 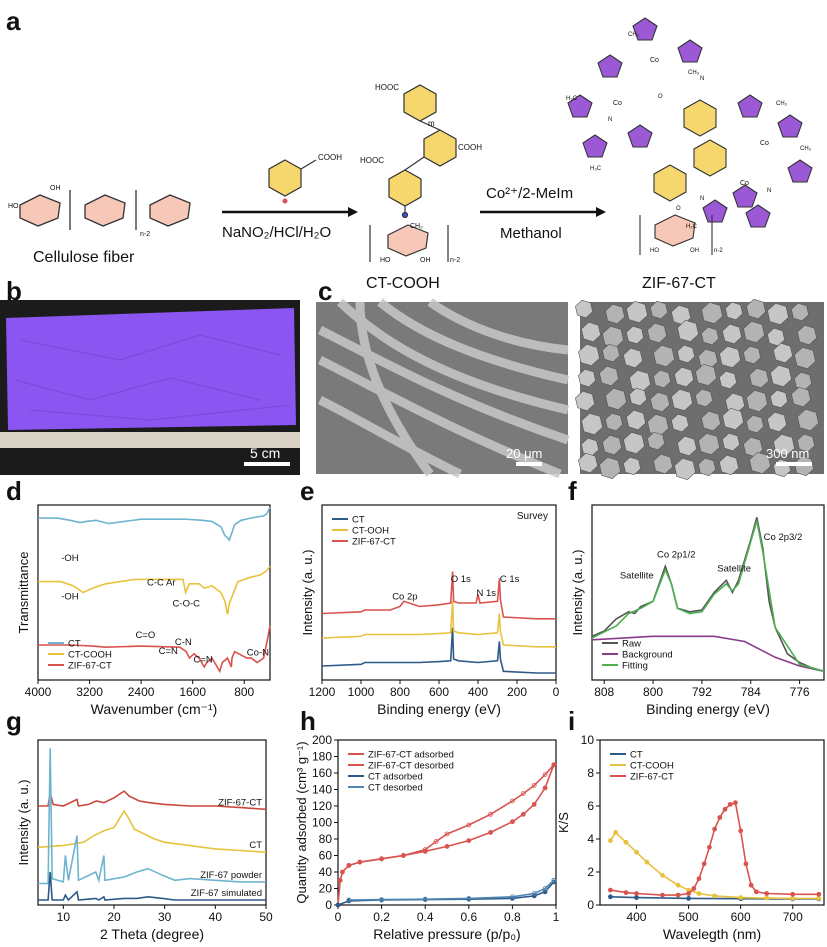 I want to click on reagent-step1: NaNO₂/HCl/H₂O, so click(x=276, y=232).